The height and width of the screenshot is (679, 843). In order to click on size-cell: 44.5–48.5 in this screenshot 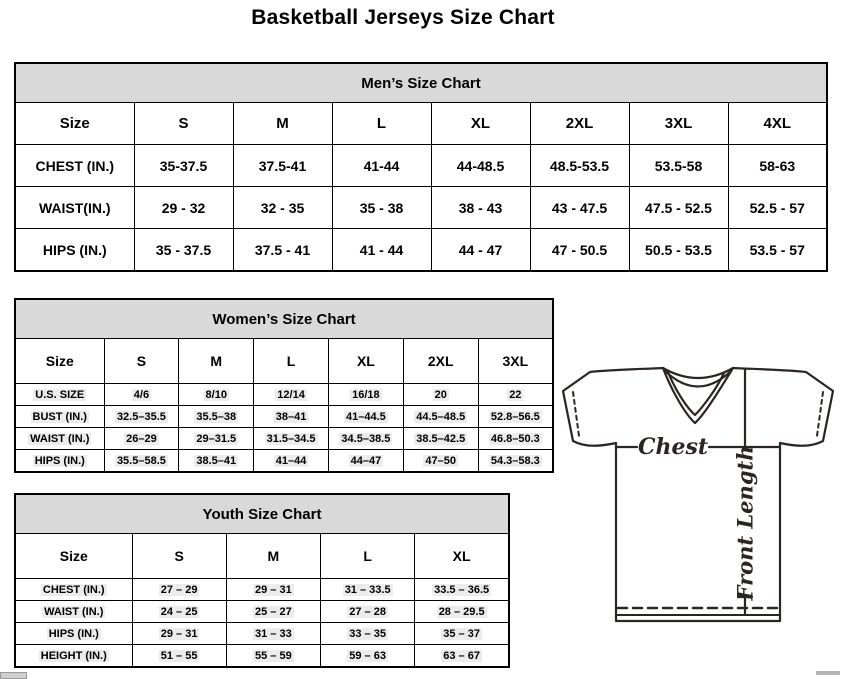, I will do `click(440, 416)`.